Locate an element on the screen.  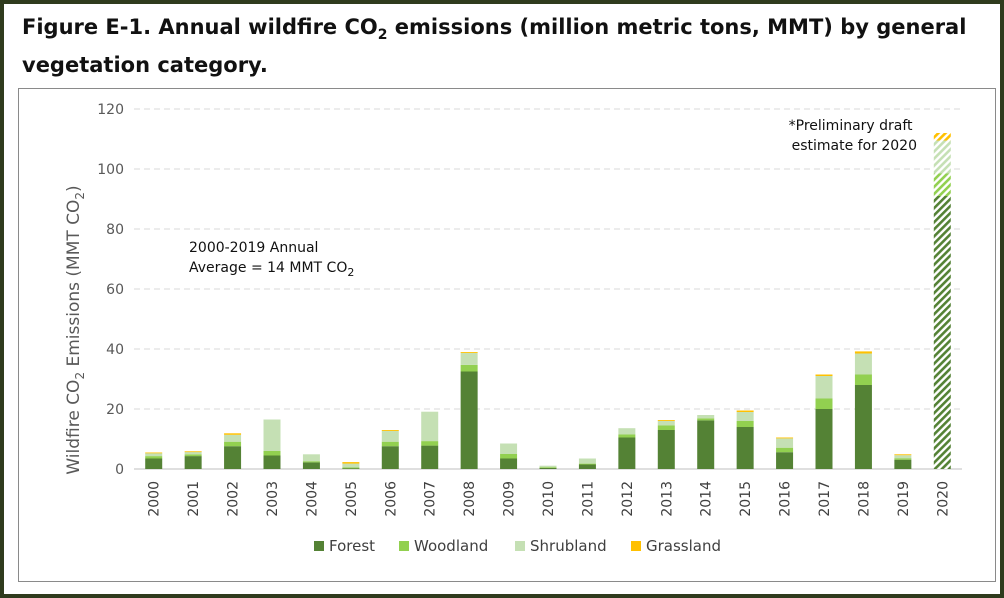
bar-forest-2009 is located at coordinates (509, 463).